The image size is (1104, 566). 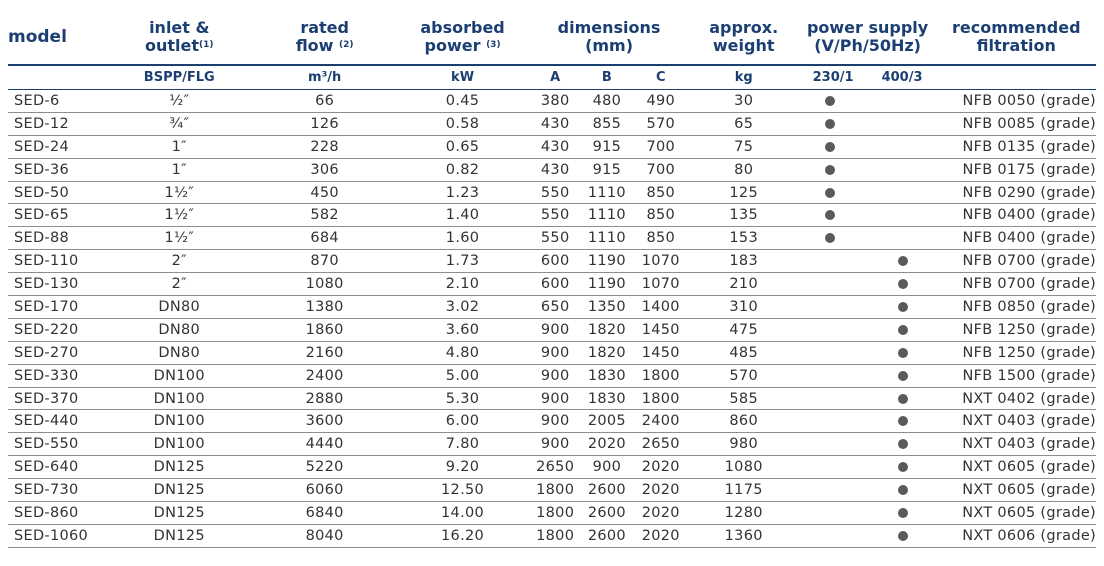 What do you see at coordinates (1016, 193) in the screenshot?
I see `filtration-cell: NFB 0290 (grade)` at bounding box center [1016, 193].